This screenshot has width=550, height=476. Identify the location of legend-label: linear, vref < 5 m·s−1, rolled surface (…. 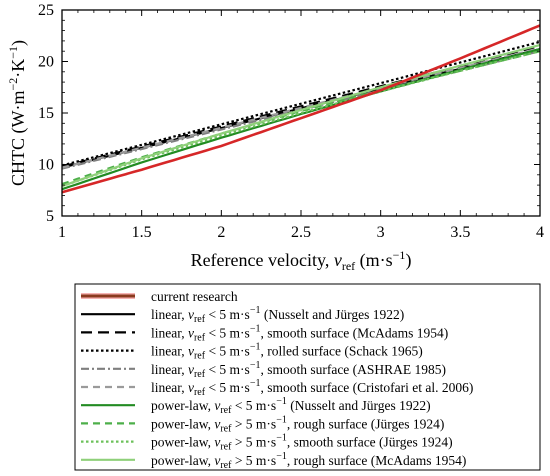
(287, 352).